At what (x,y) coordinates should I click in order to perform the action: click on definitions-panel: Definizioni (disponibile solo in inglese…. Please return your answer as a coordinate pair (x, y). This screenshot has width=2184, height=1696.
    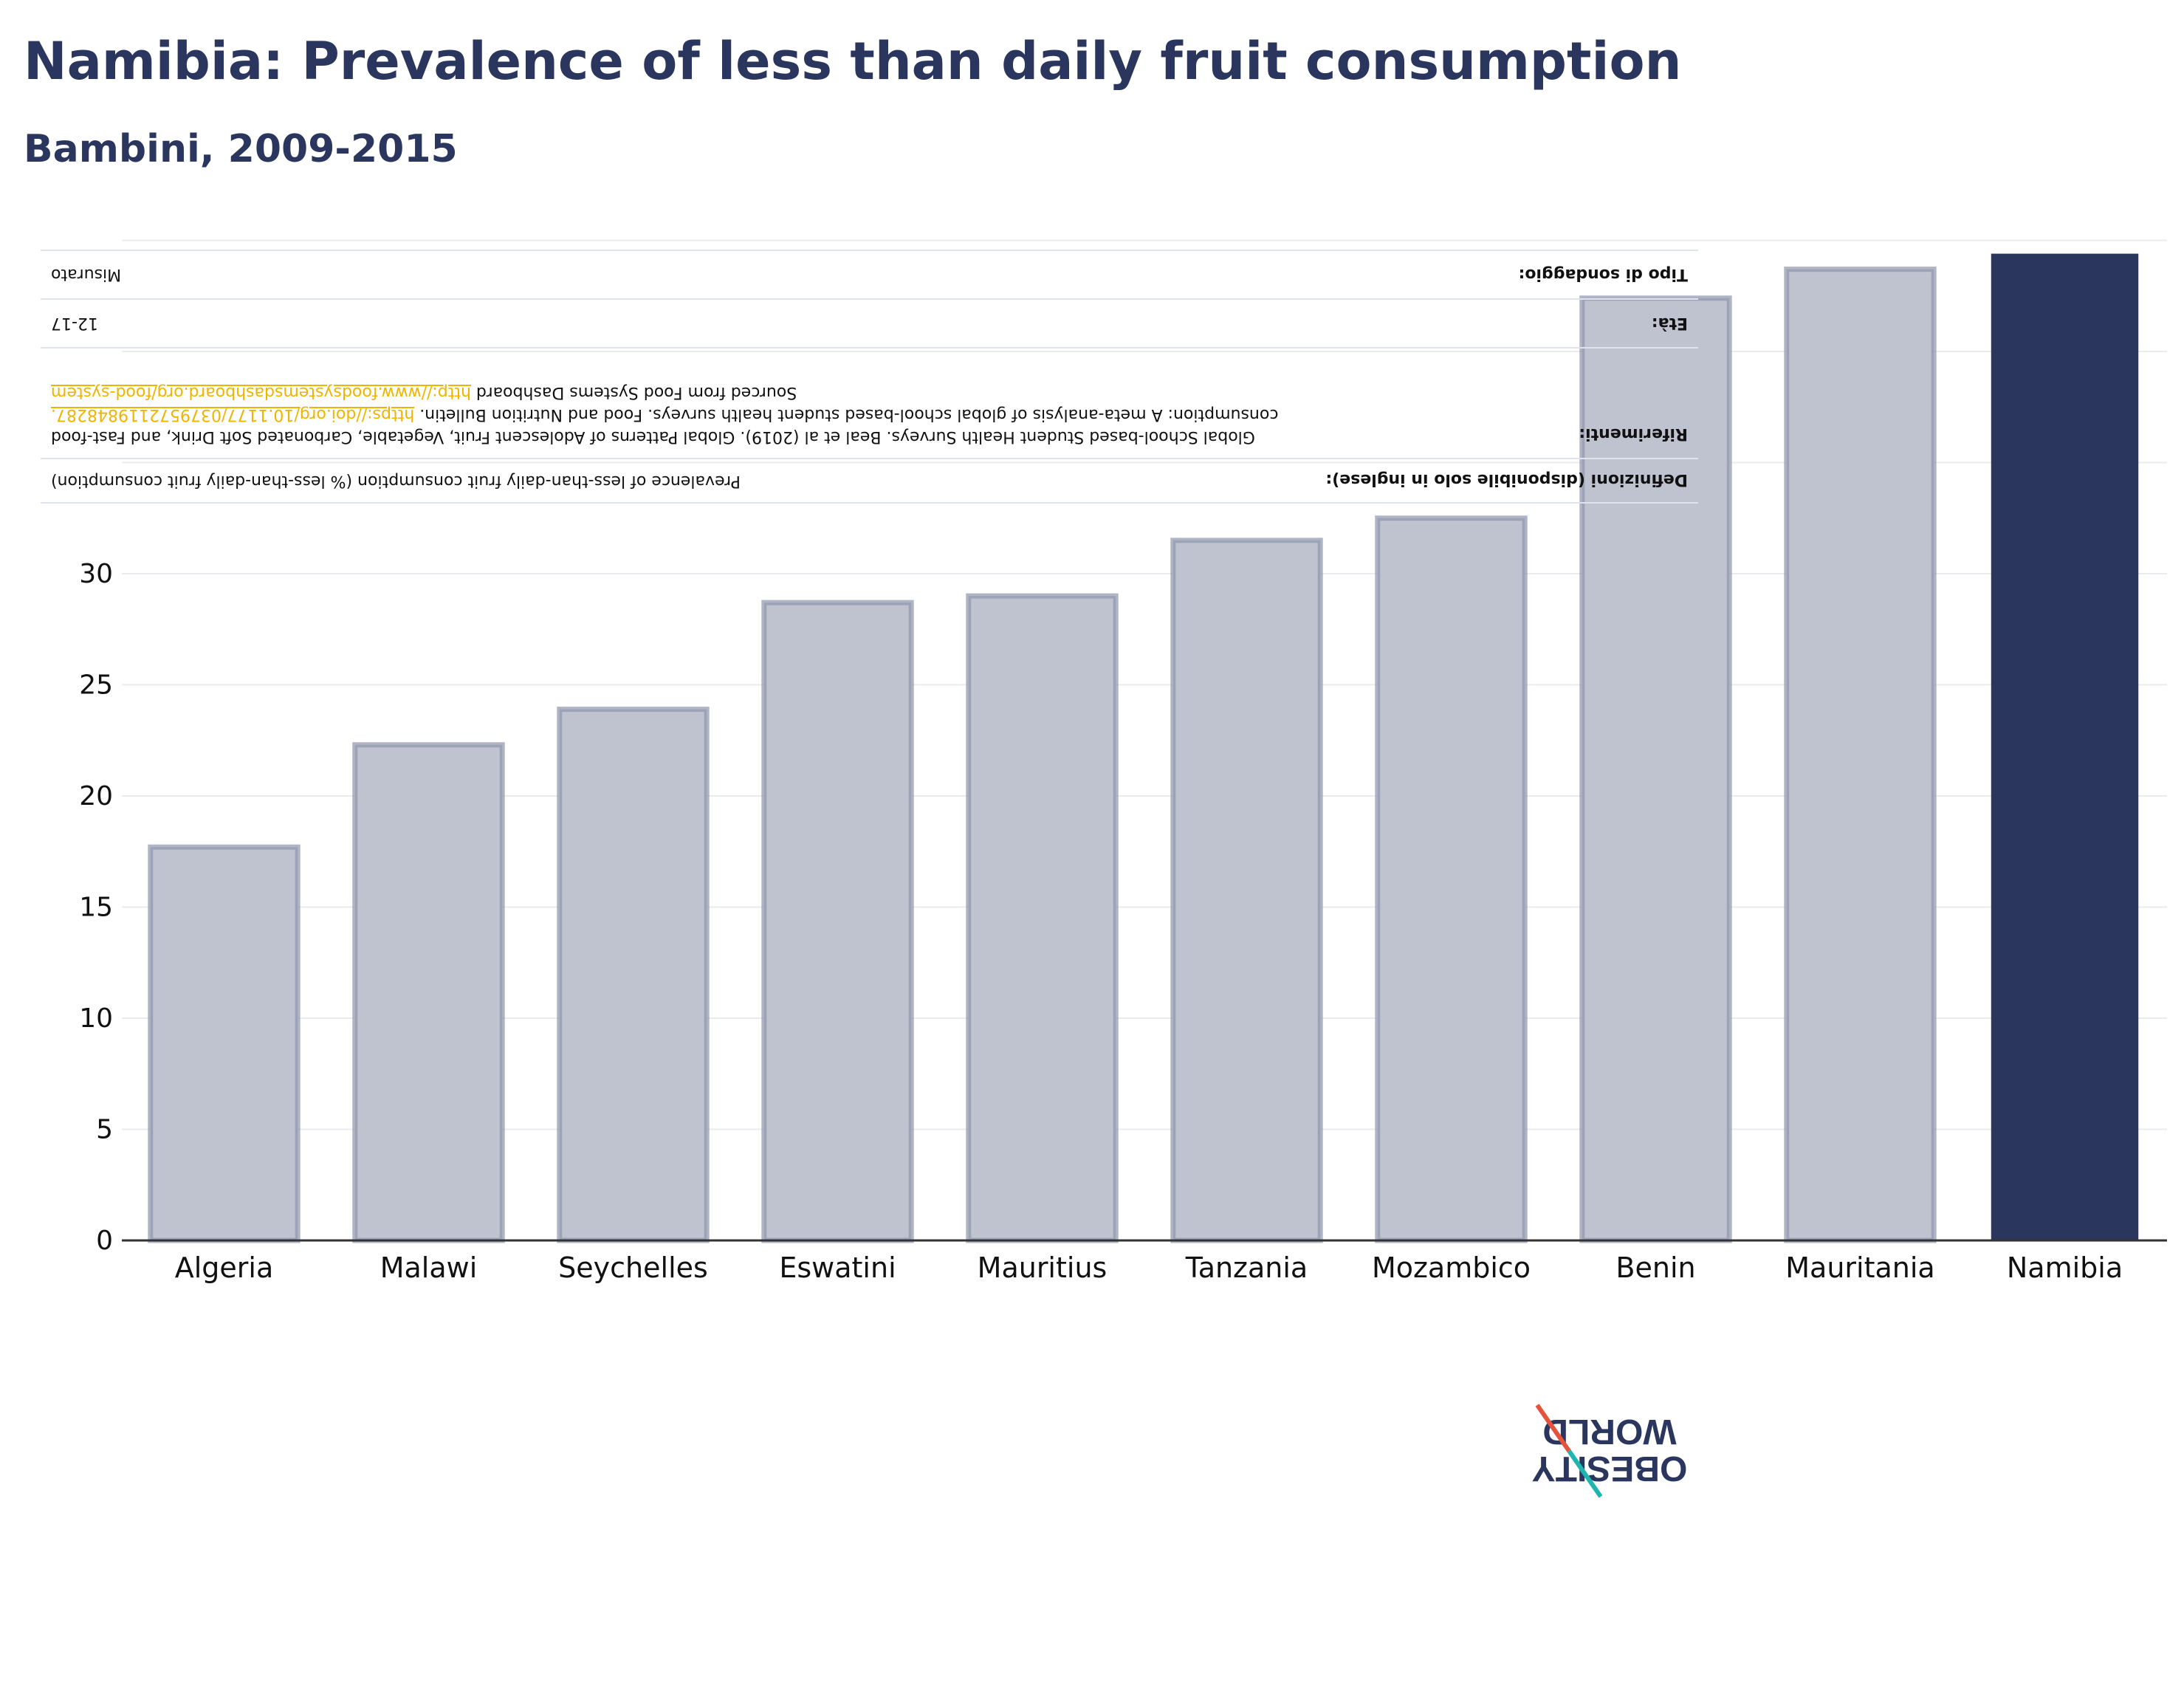
    Looking at the image, I should click on (870, 367).